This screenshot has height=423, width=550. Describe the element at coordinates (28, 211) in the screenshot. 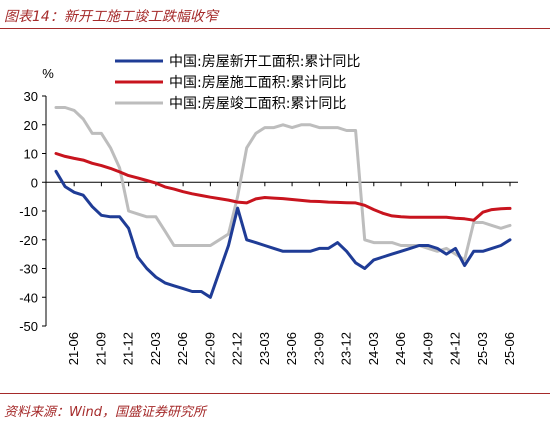

I see `y-tick-label: -10` at that location.